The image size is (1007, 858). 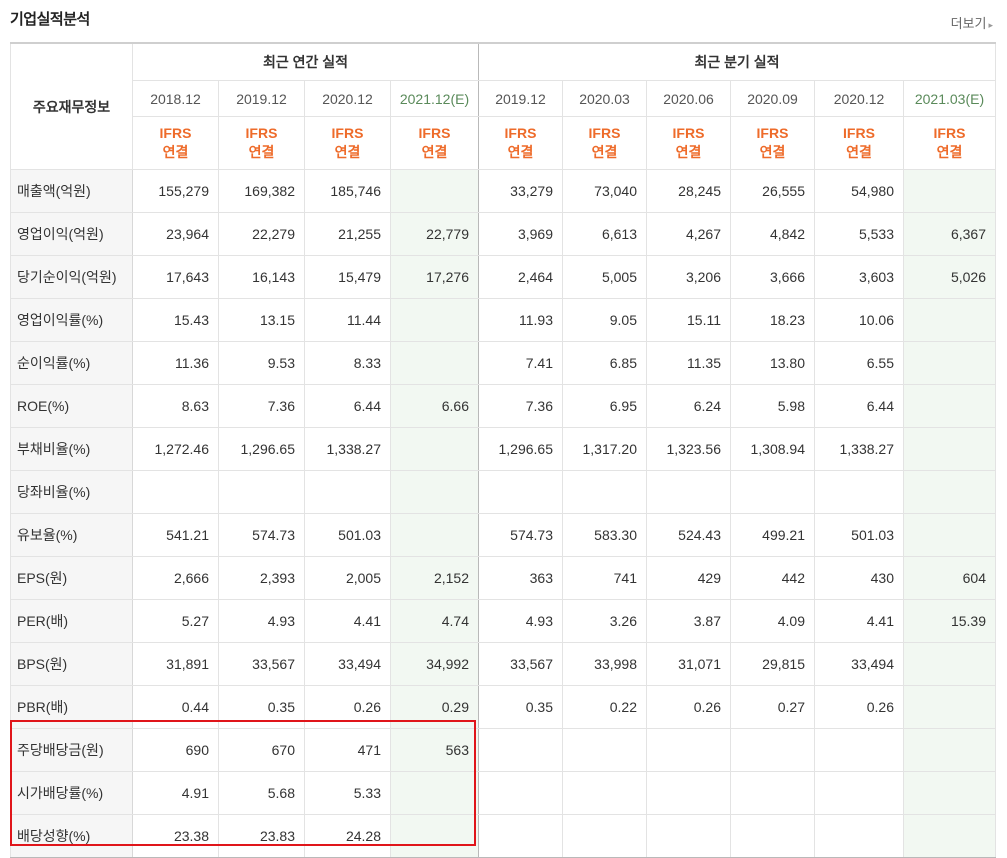 What do you see at coordinates (604, 449) in the screenshot?
I see `table-cell: 1,317.20` at bounding box center [604, 449].